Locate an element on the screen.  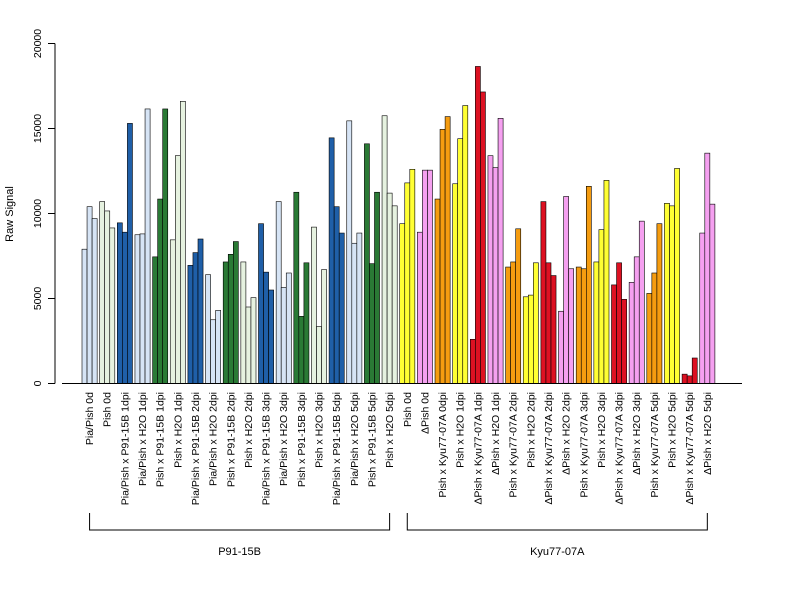
group-brackets: P91-15B Kyu77-07A is located at coordinates (398, 535).